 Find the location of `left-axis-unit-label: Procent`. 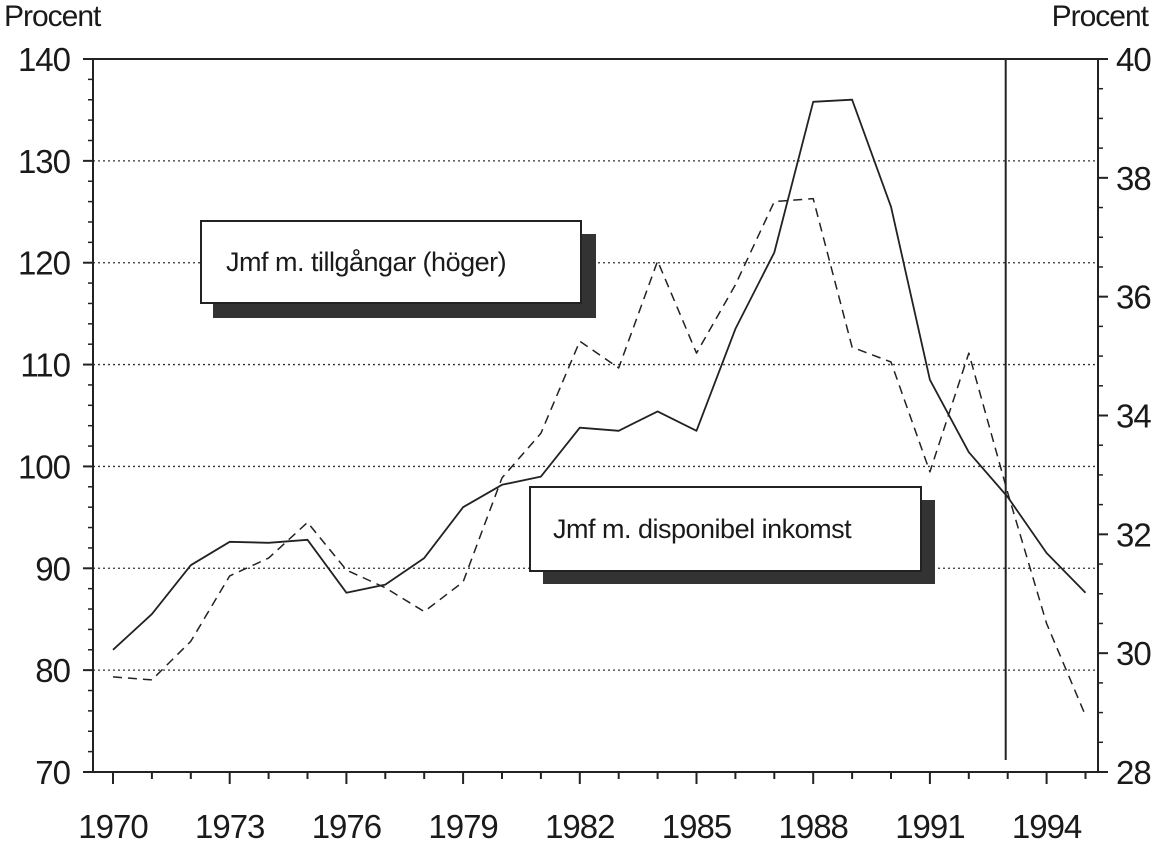

left-axis-unit-label: Procent is located at coordinates (52, 16).